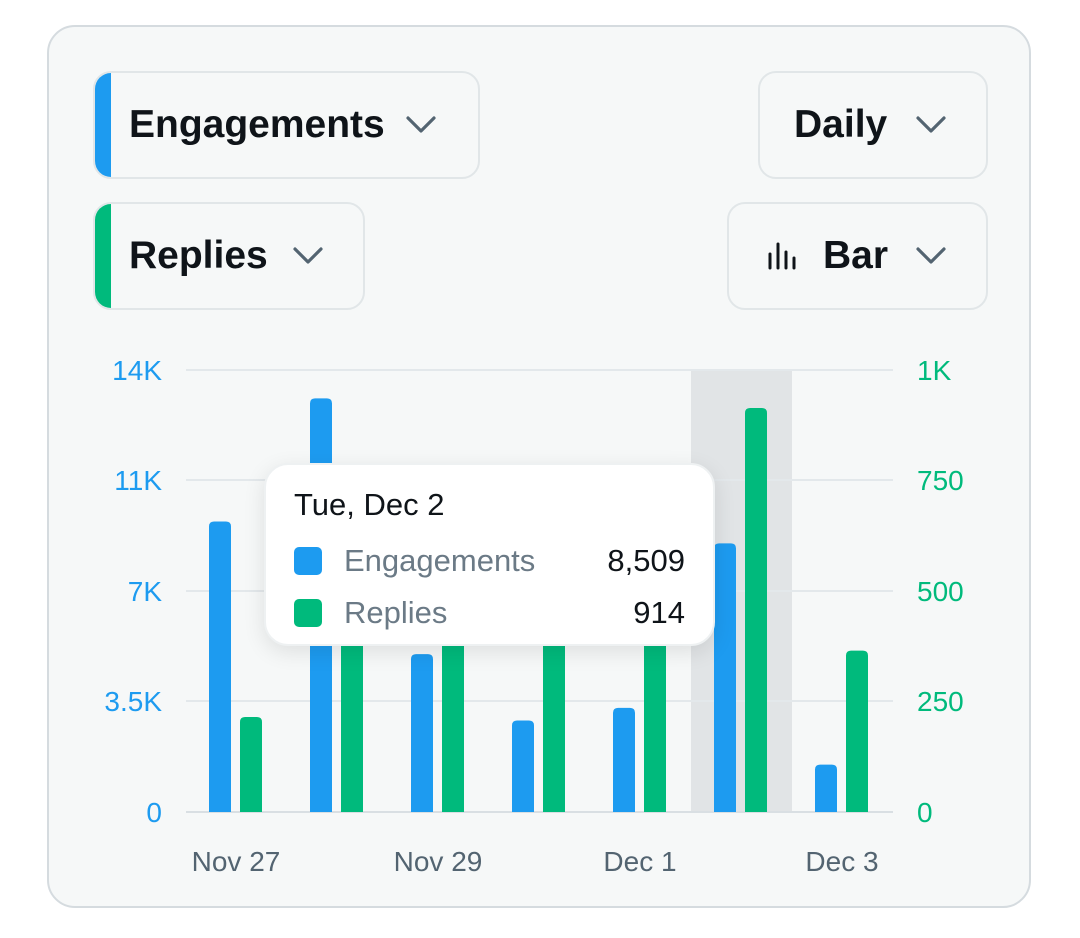  I want to click on y-axis-right-tick-label: 250, so click(940, 701).